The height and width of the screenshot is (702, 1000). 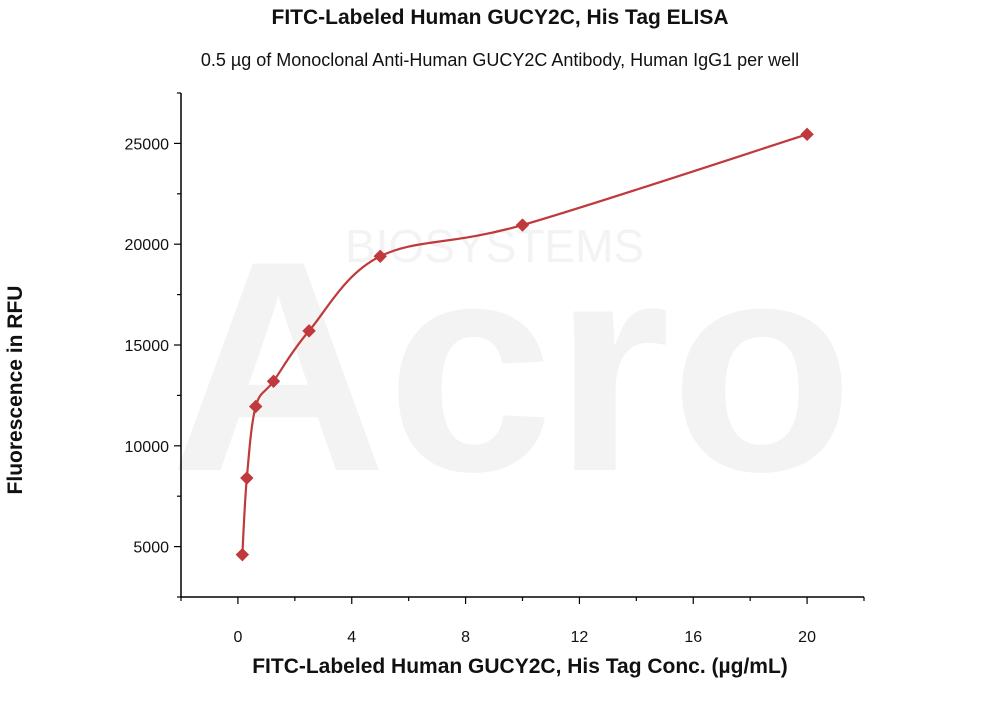 I want to click on x-tick-label: 16, so click(x=693, y=637).